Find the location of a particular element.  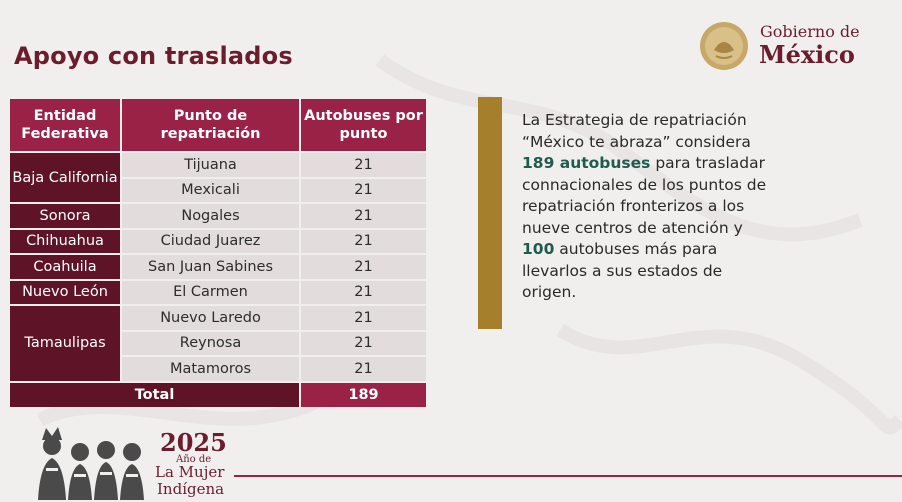

gold-accent-bar is located at coordinates (490, 213).